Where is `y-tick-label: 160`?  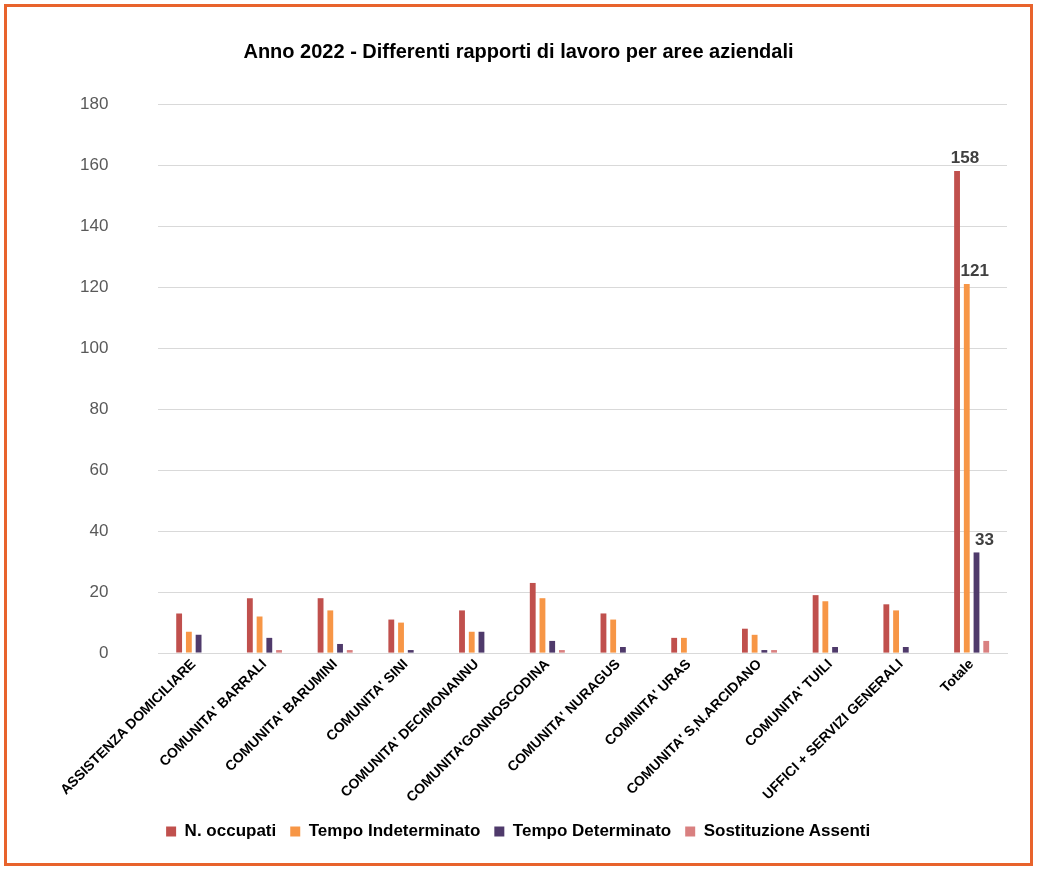 y-tick-label: 160 is located at coordinates (94, 164).